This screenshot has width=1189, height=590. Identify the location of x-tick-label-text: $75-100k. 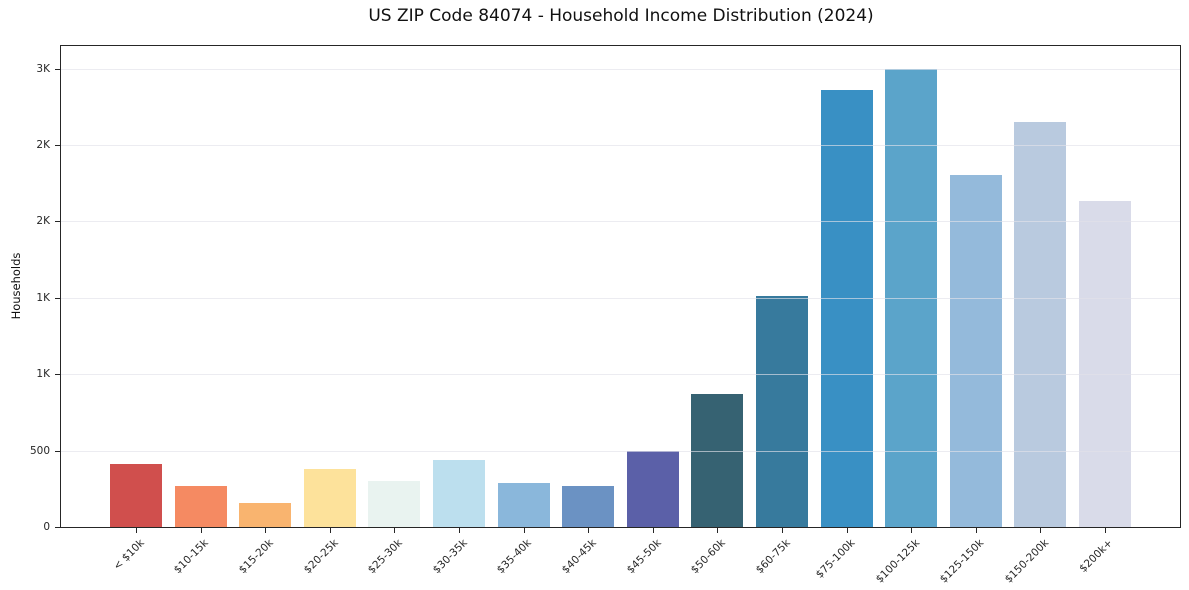
(835, 559).